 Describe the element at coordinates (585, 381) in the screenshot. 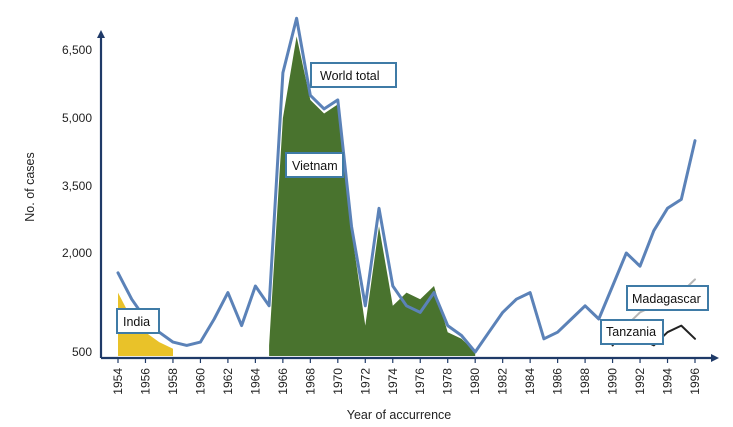

I see `x-tick-label: 1988` at that location.